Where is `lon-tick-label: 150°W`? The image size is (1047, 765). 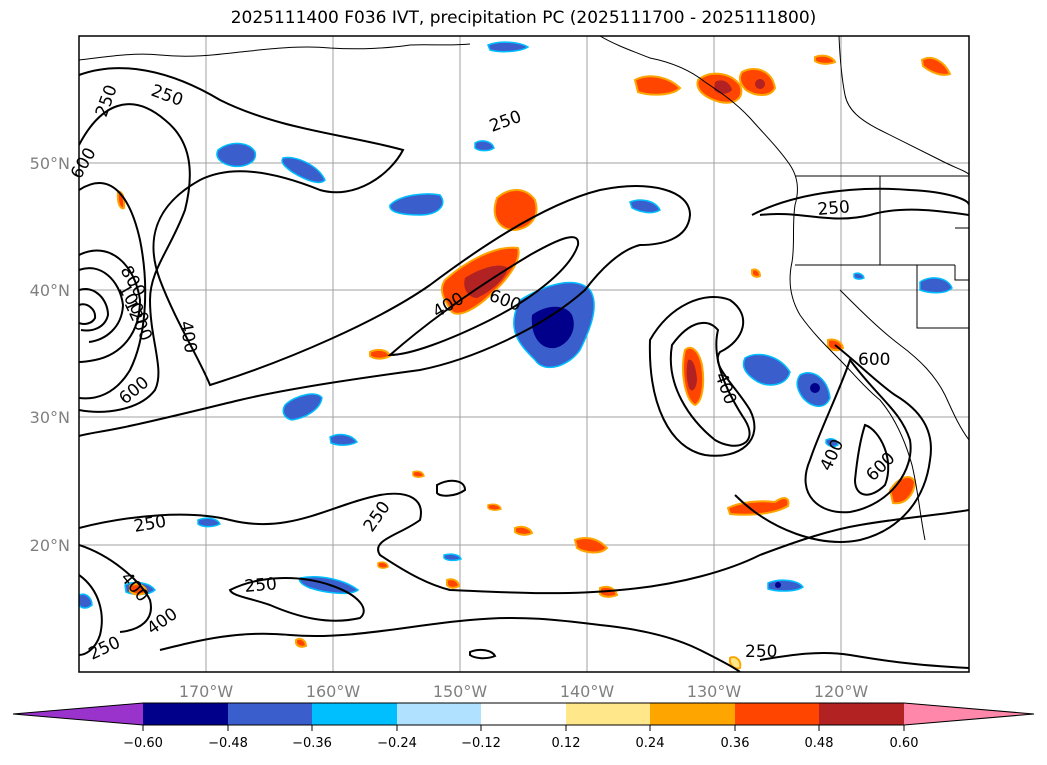 lon-tick-label: 150°W is located at coordinates (460, 691).